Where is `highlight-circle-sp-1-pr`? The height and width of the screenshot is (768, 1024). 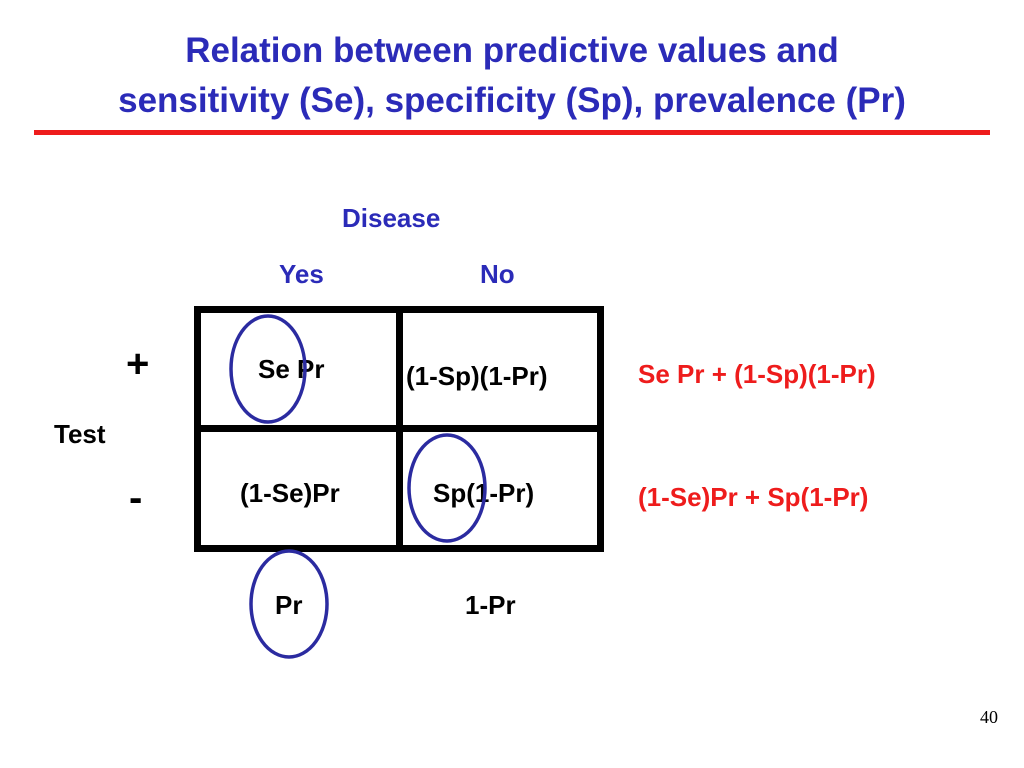
highlight-circle-sp-1-pr is located at coordinates (447, 488).